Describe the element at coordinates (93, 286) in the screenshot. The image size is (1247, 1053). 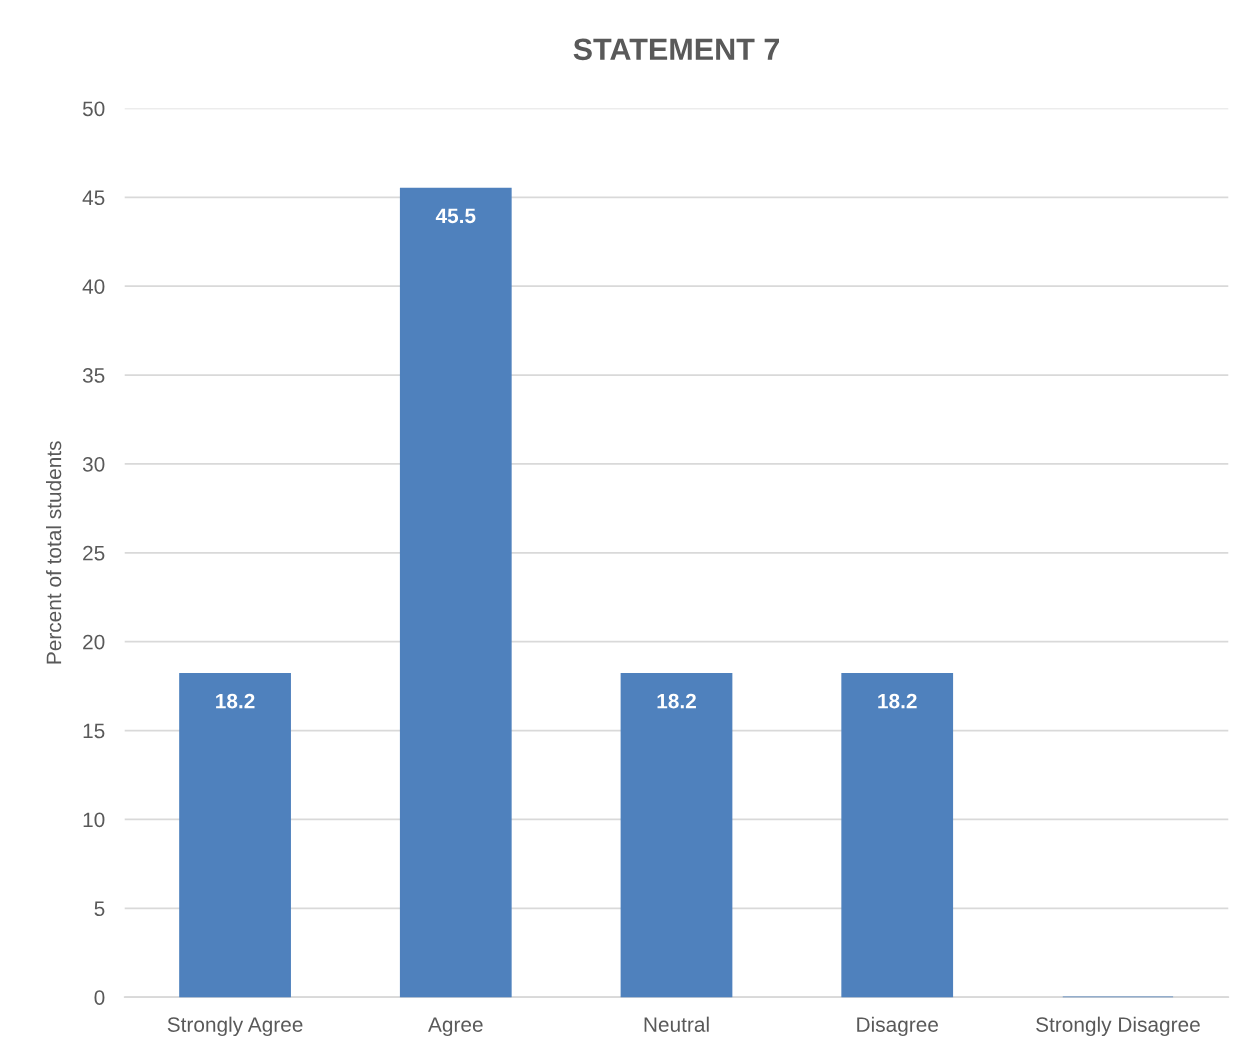
I see `y-tick-label: 40` at that location.